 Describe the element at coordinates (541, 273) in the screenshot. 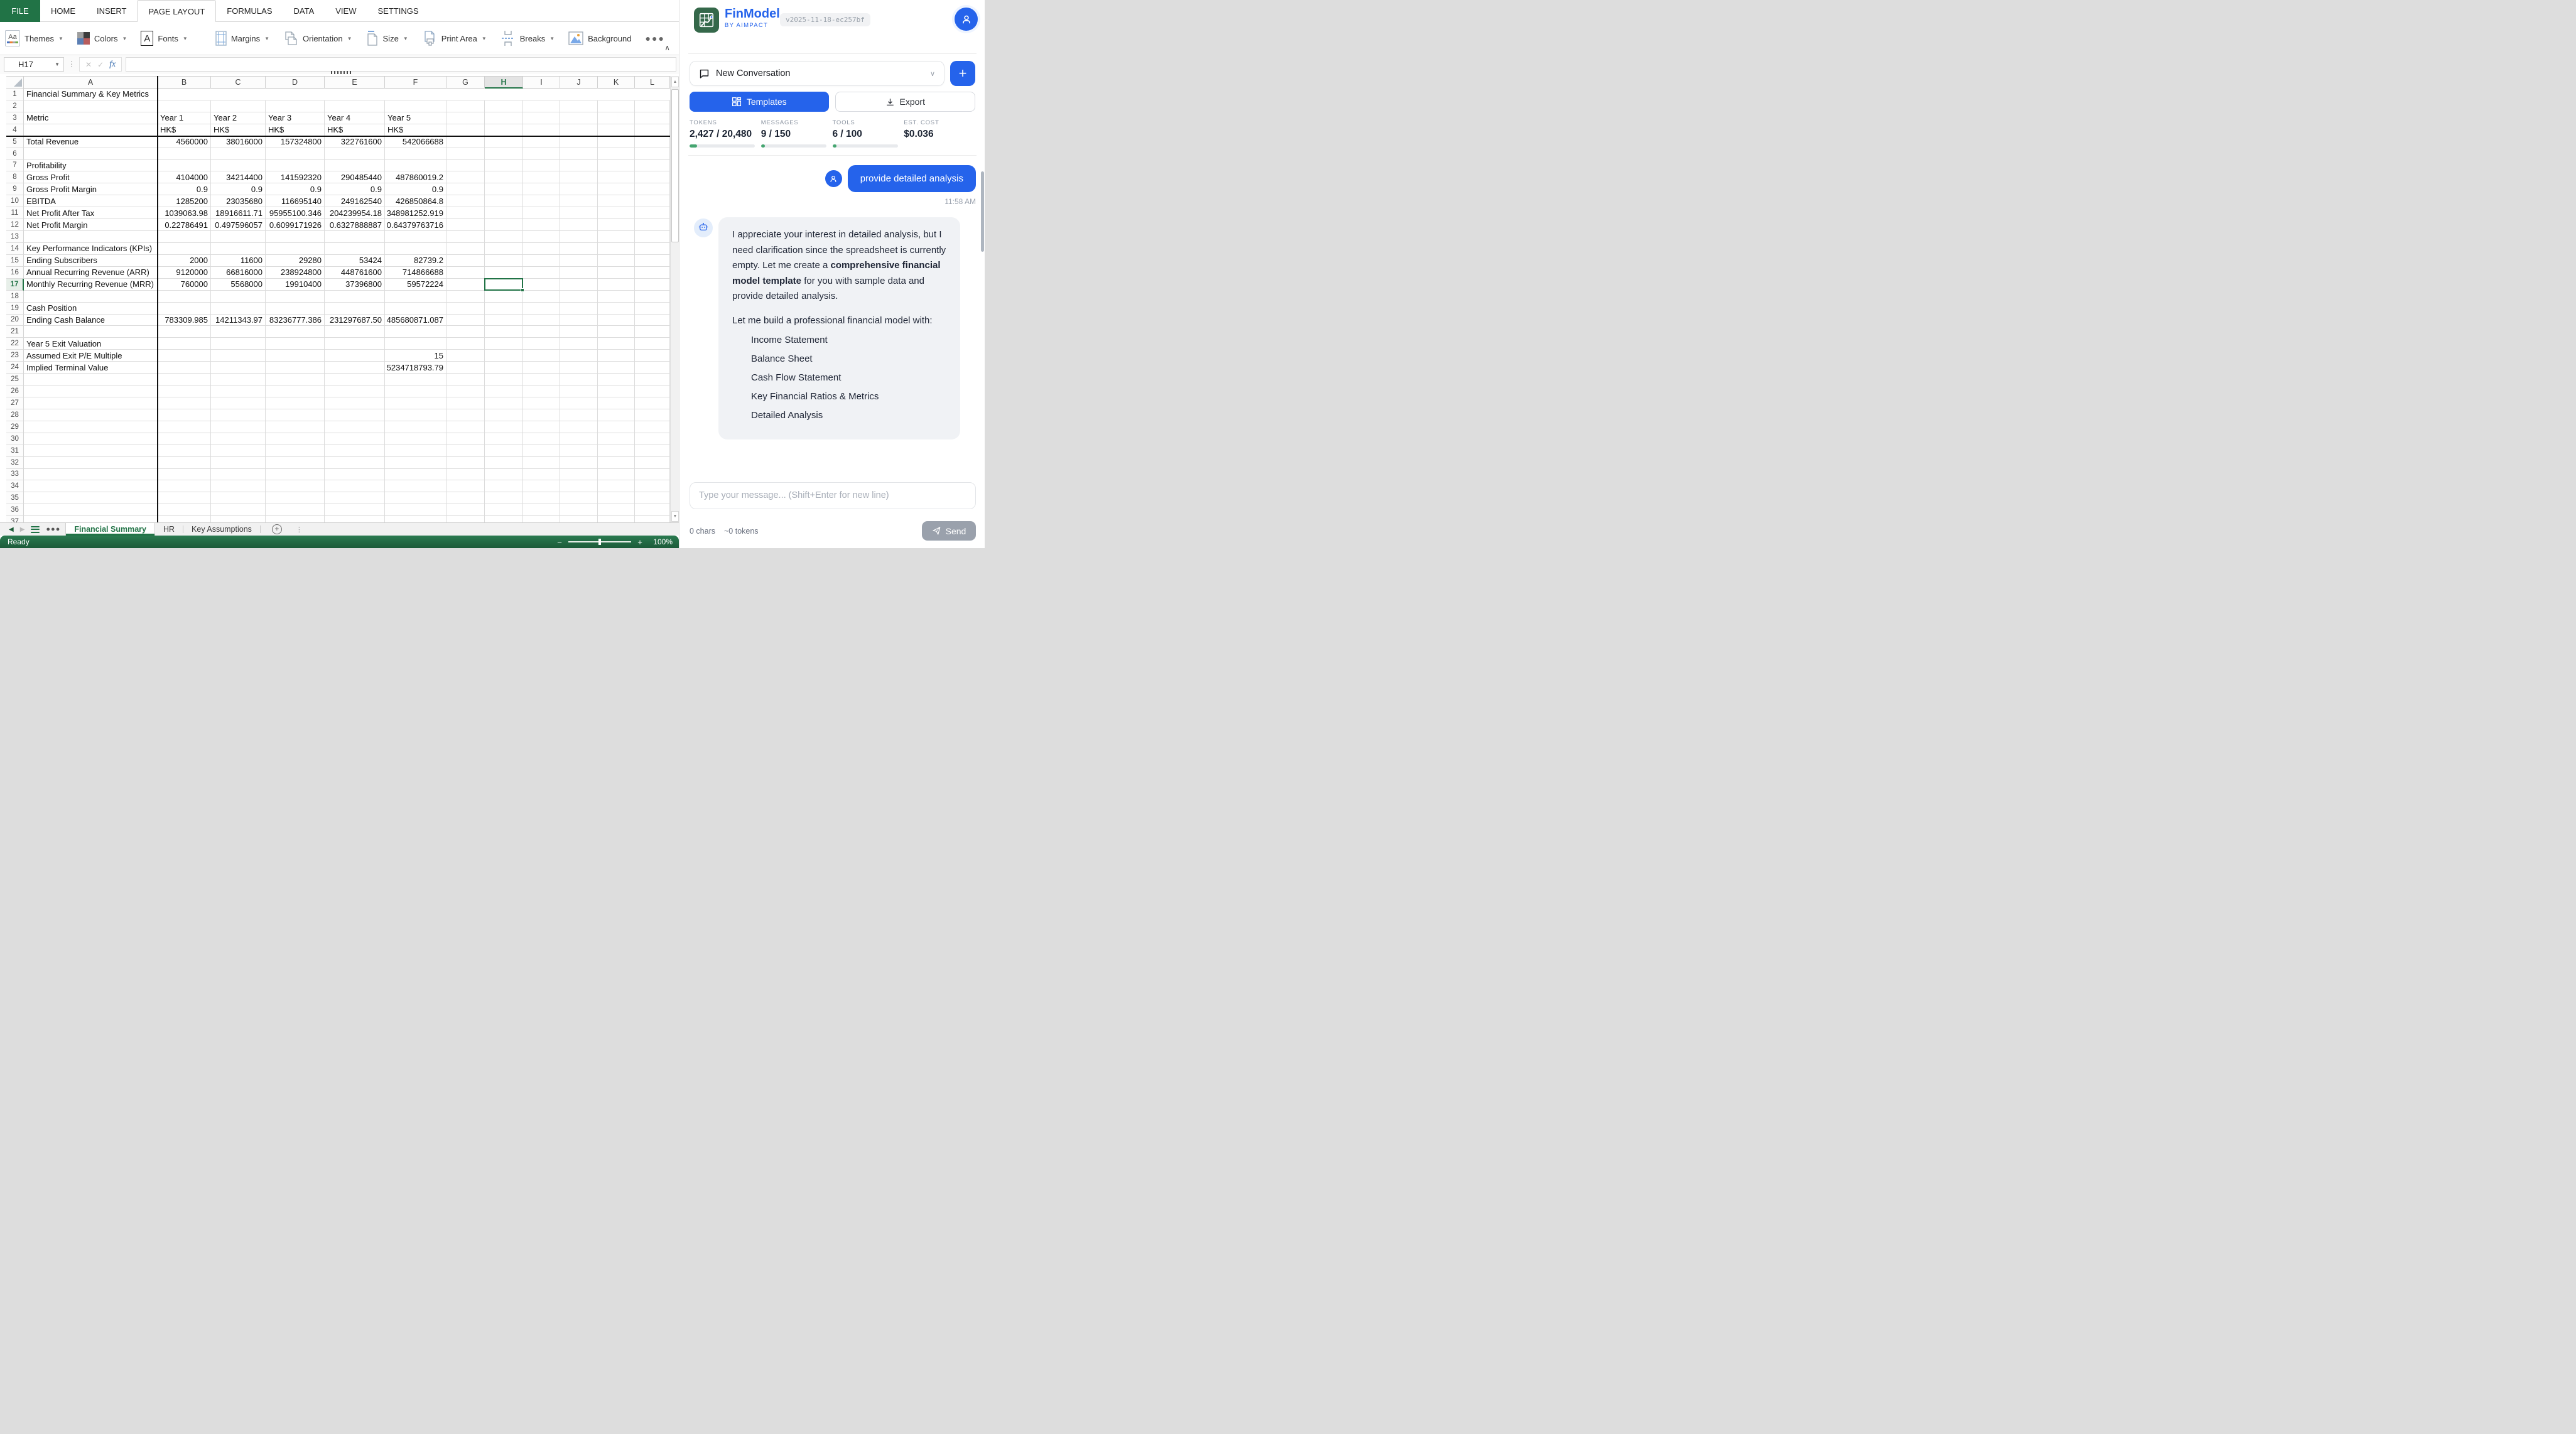

I see `cell-I16` at that location.